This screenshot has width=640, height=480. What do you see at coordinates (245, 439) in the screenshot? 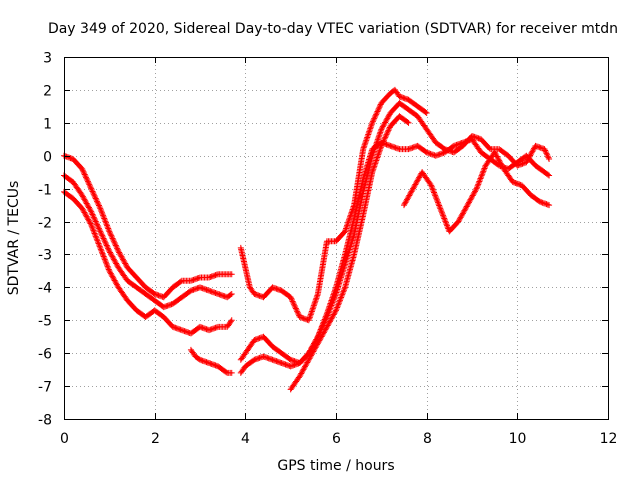
I see `x-tick-label: 4` at bounding box center [245, 439].